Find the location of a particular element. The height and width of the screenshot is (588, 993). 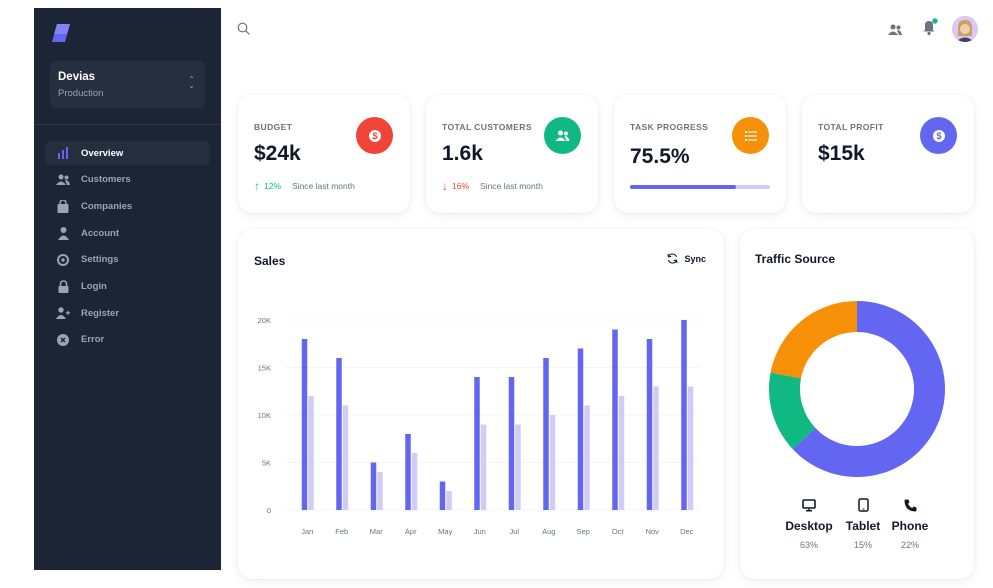

tablet-icon is located at coordinates (863, 505).